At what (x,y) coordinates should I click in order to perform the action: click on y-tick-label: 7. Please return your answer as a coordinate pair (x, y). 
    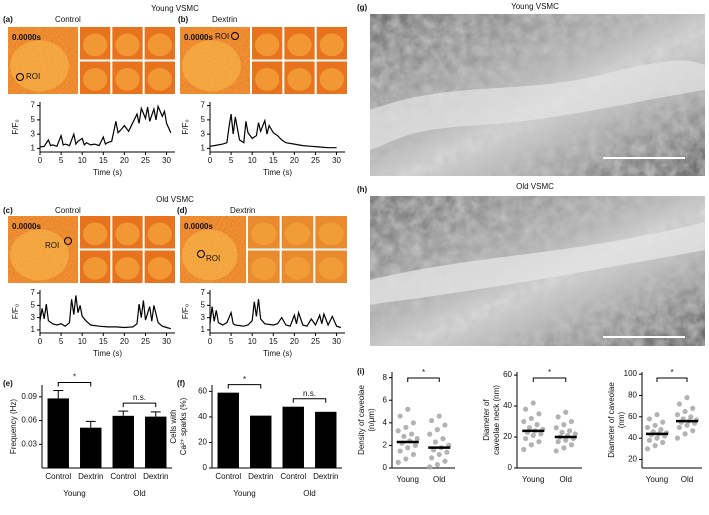
    Looking at the image, I should click on (33, 105).